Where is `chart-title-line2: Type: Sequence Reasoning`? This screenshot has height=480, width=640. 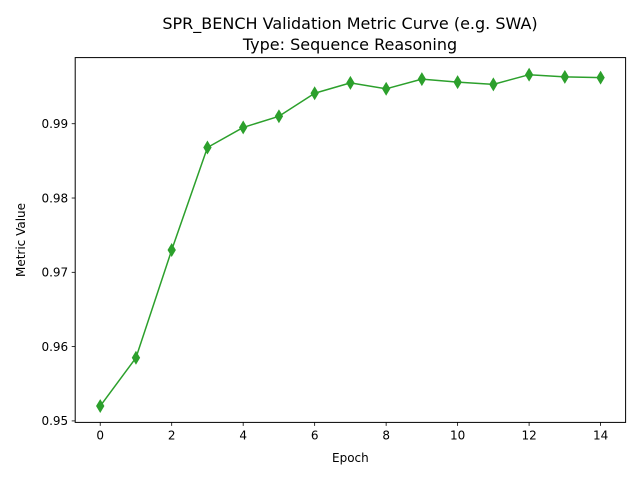 chart-title-line2: Type: Sequence Reasoning is located at coordinates (349, 44).